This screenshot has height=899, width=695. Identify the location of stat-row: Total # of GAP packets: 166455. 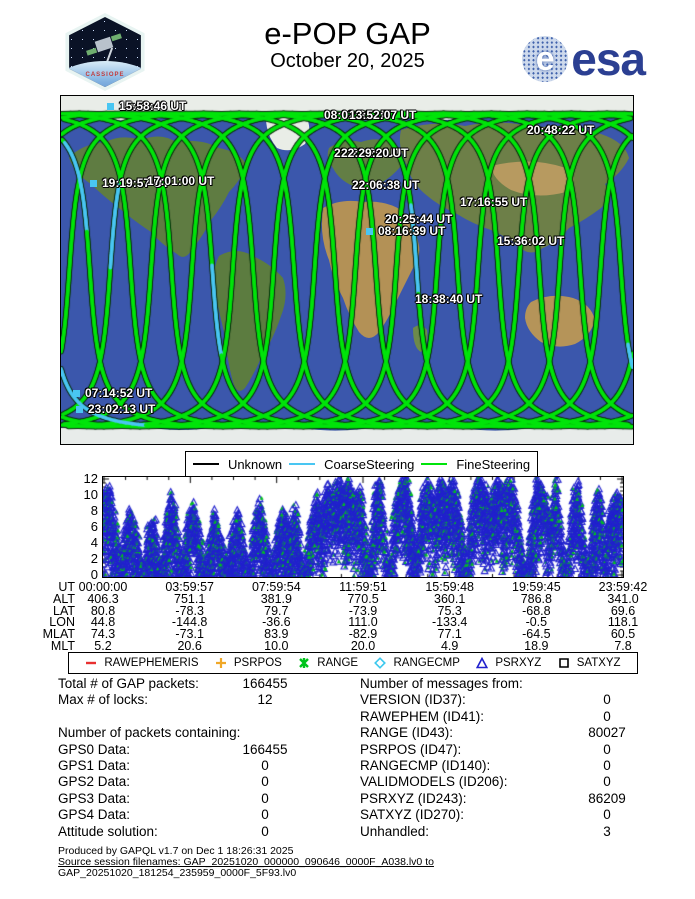
(178, 684).